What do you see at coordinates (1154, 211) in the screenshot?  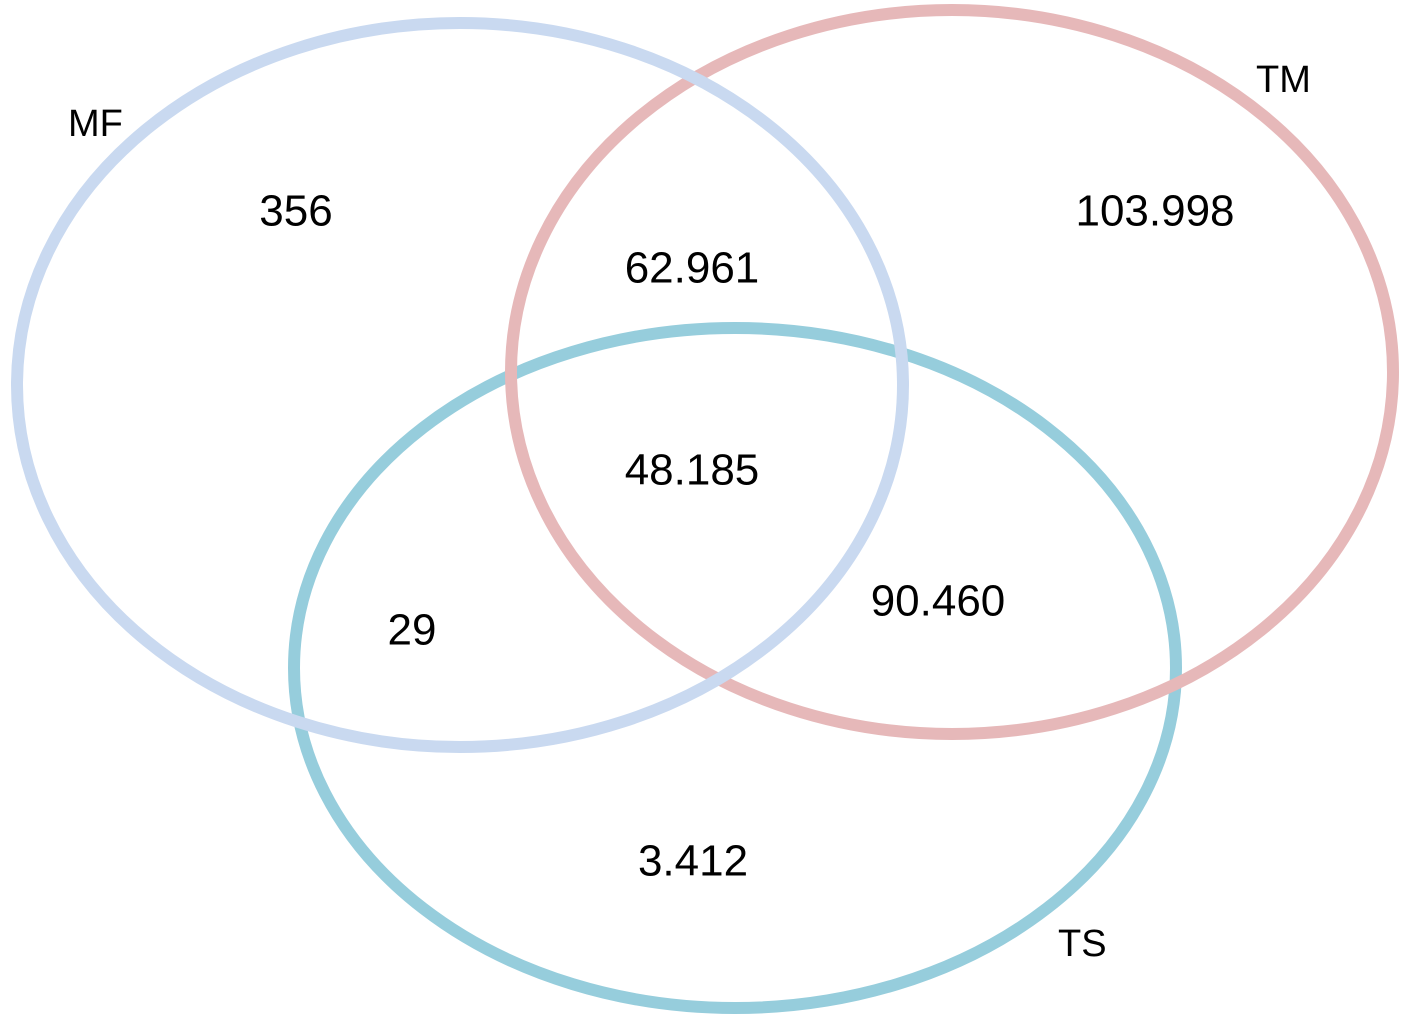 I see `region-label: 103.998` at bounding box center [1154, 211].